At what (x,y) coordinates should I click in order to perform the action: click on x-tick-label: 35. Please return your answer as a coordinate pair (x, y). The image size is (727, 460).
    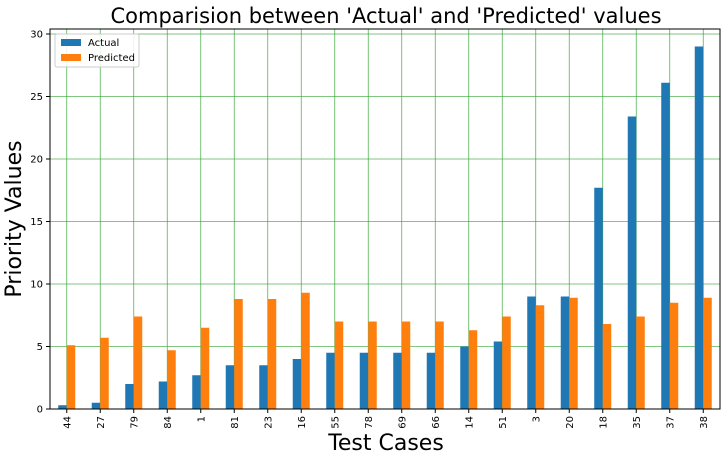
    Looking at the image, I should click on (637, 422).